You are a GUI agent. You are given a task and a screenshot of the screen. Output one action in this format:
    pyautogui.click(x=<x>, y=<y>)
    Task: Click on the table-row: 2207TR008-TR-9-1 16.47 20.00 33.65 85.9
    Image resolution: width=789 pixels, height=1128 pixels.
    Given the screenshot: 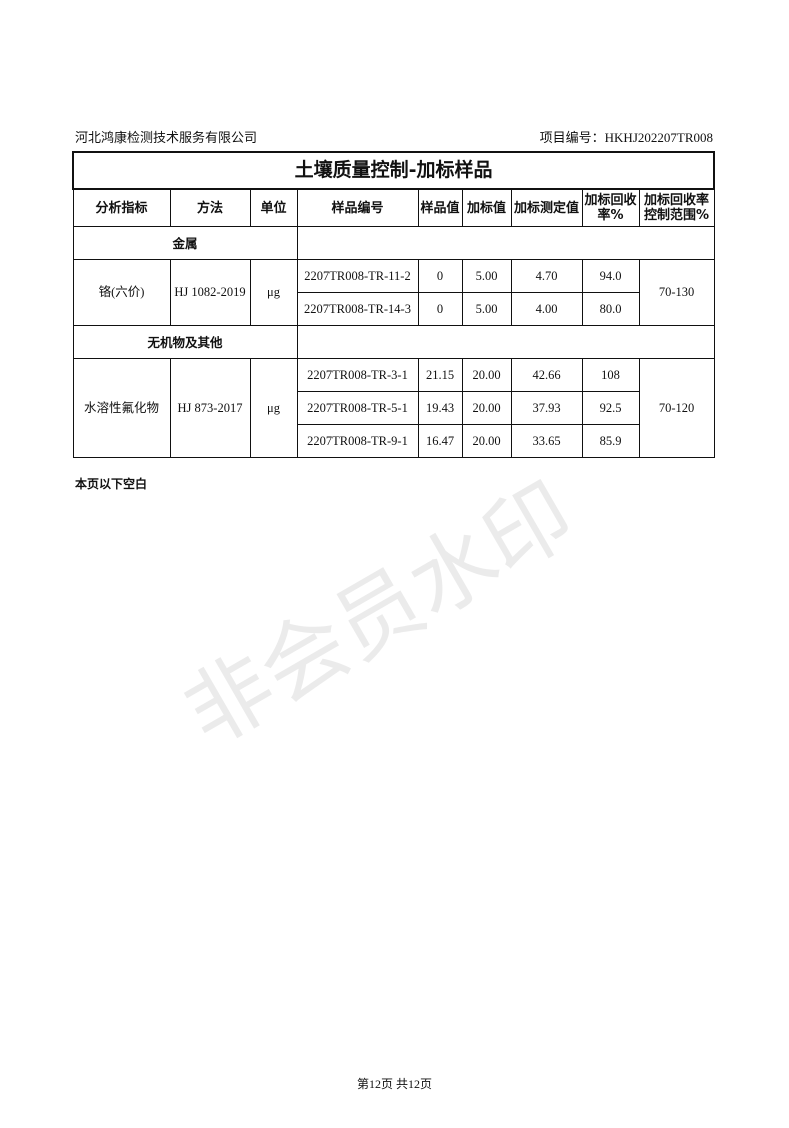 What is the action you would take?
    pyautogui.click(x=393, y=441)
    